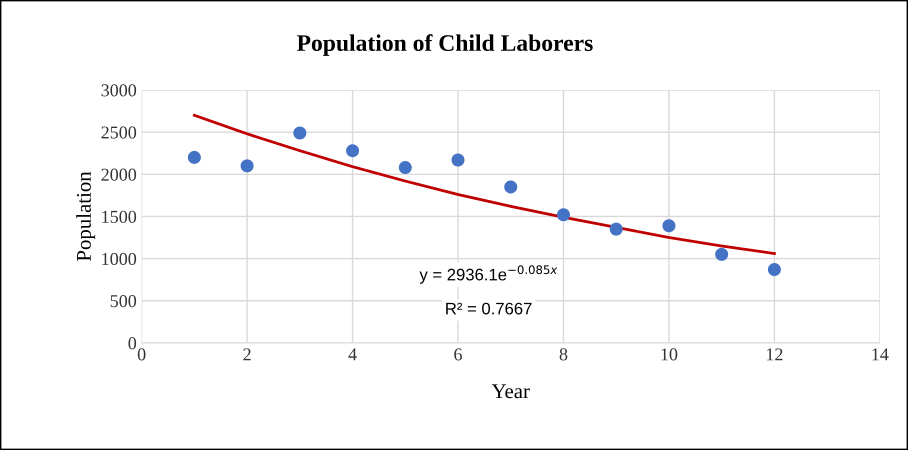 The image size is (908, 450). What do you see at coordinates (352, 354) in the screenshot?
I see `x-tick-label: 4` at bounding box center [352, 354].